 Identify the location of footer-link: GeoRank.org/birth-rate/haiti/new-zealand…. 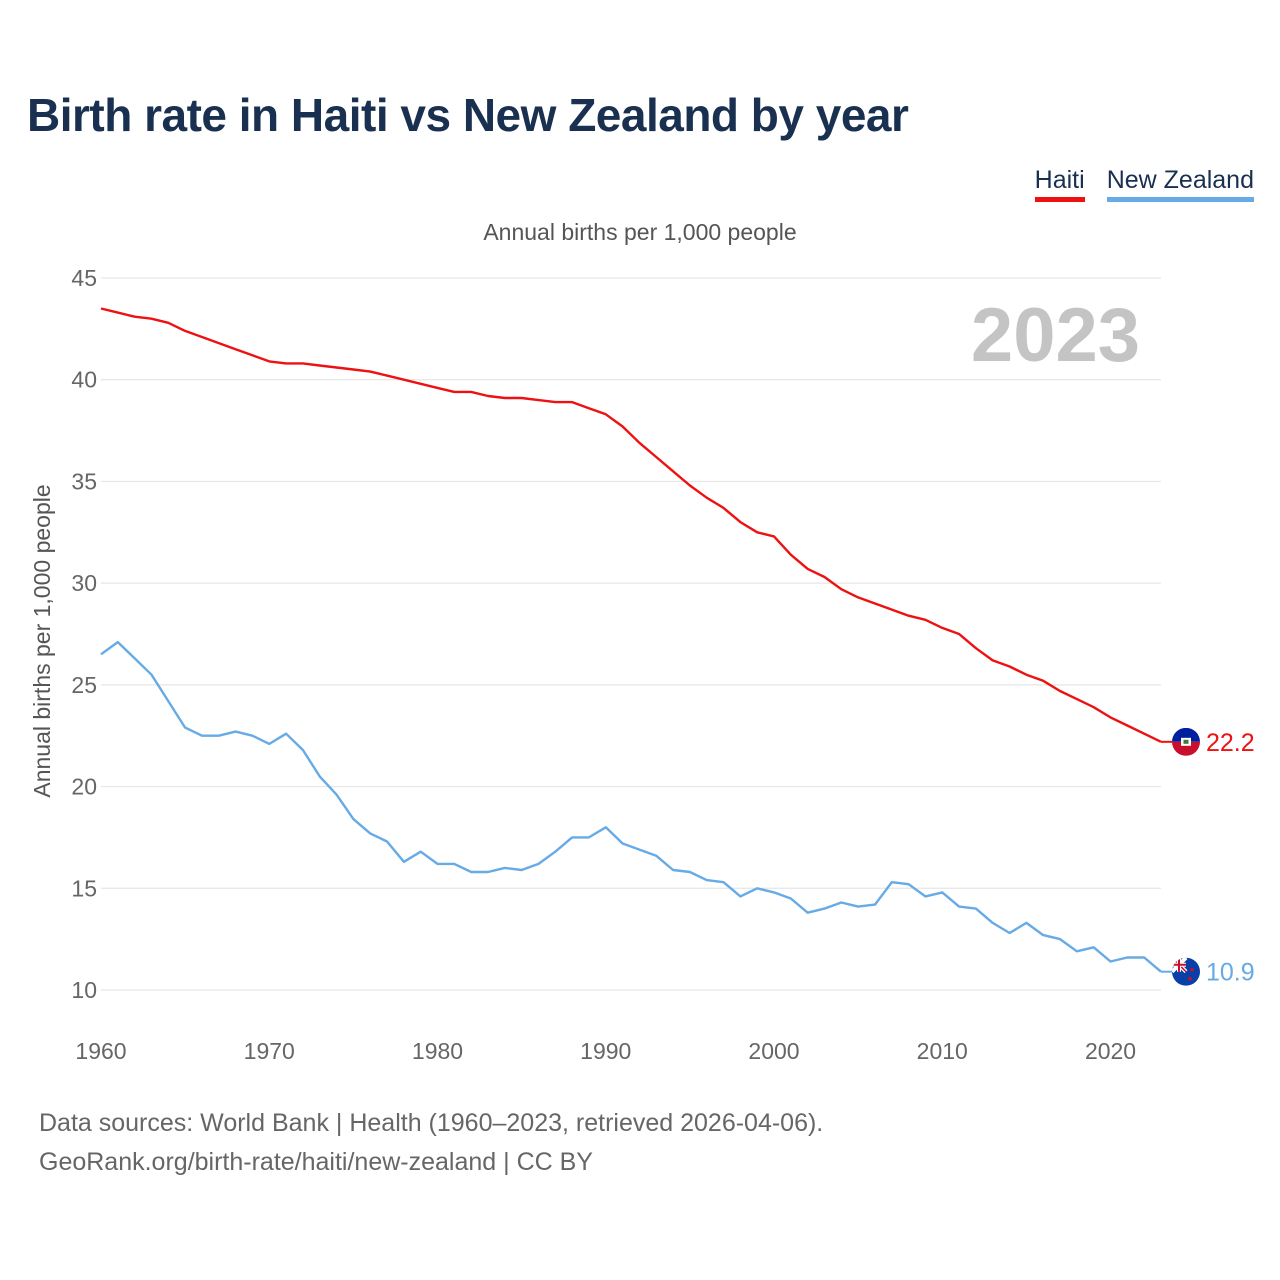
(316, 1162).